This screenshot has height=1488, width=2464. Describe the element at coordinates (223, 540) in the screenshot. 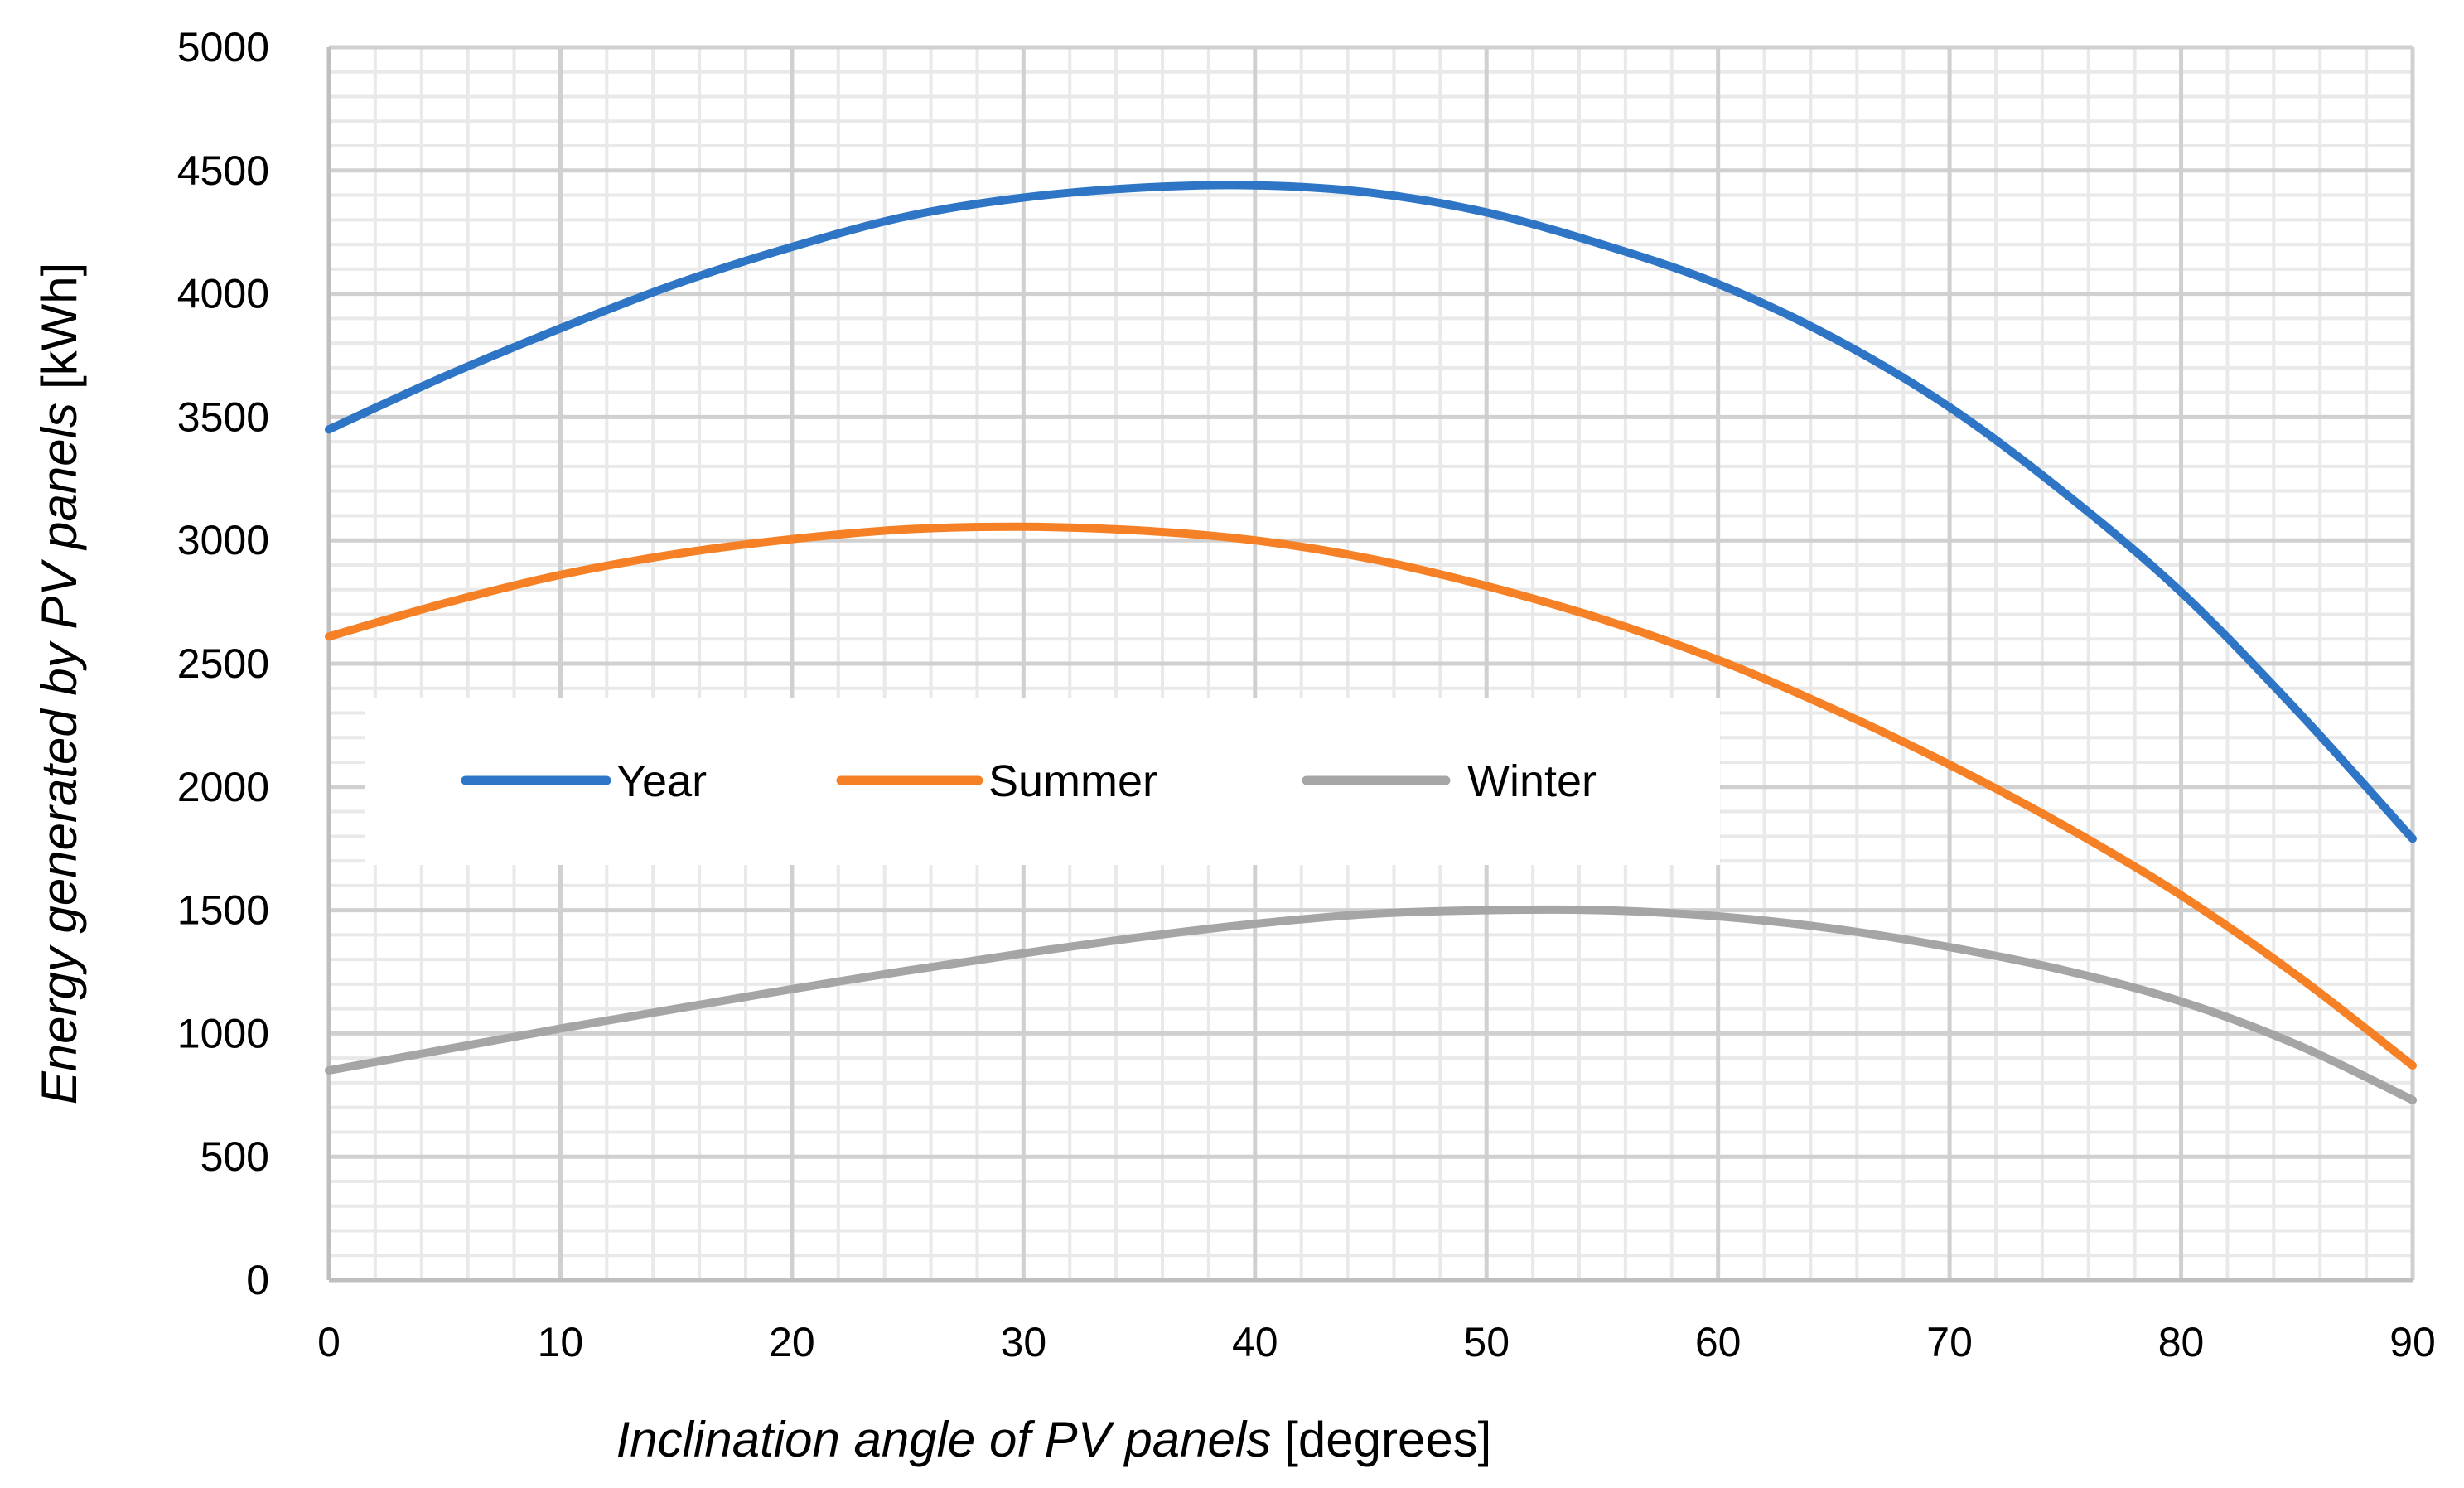

I see `y-tick-label: 3000` at that location.